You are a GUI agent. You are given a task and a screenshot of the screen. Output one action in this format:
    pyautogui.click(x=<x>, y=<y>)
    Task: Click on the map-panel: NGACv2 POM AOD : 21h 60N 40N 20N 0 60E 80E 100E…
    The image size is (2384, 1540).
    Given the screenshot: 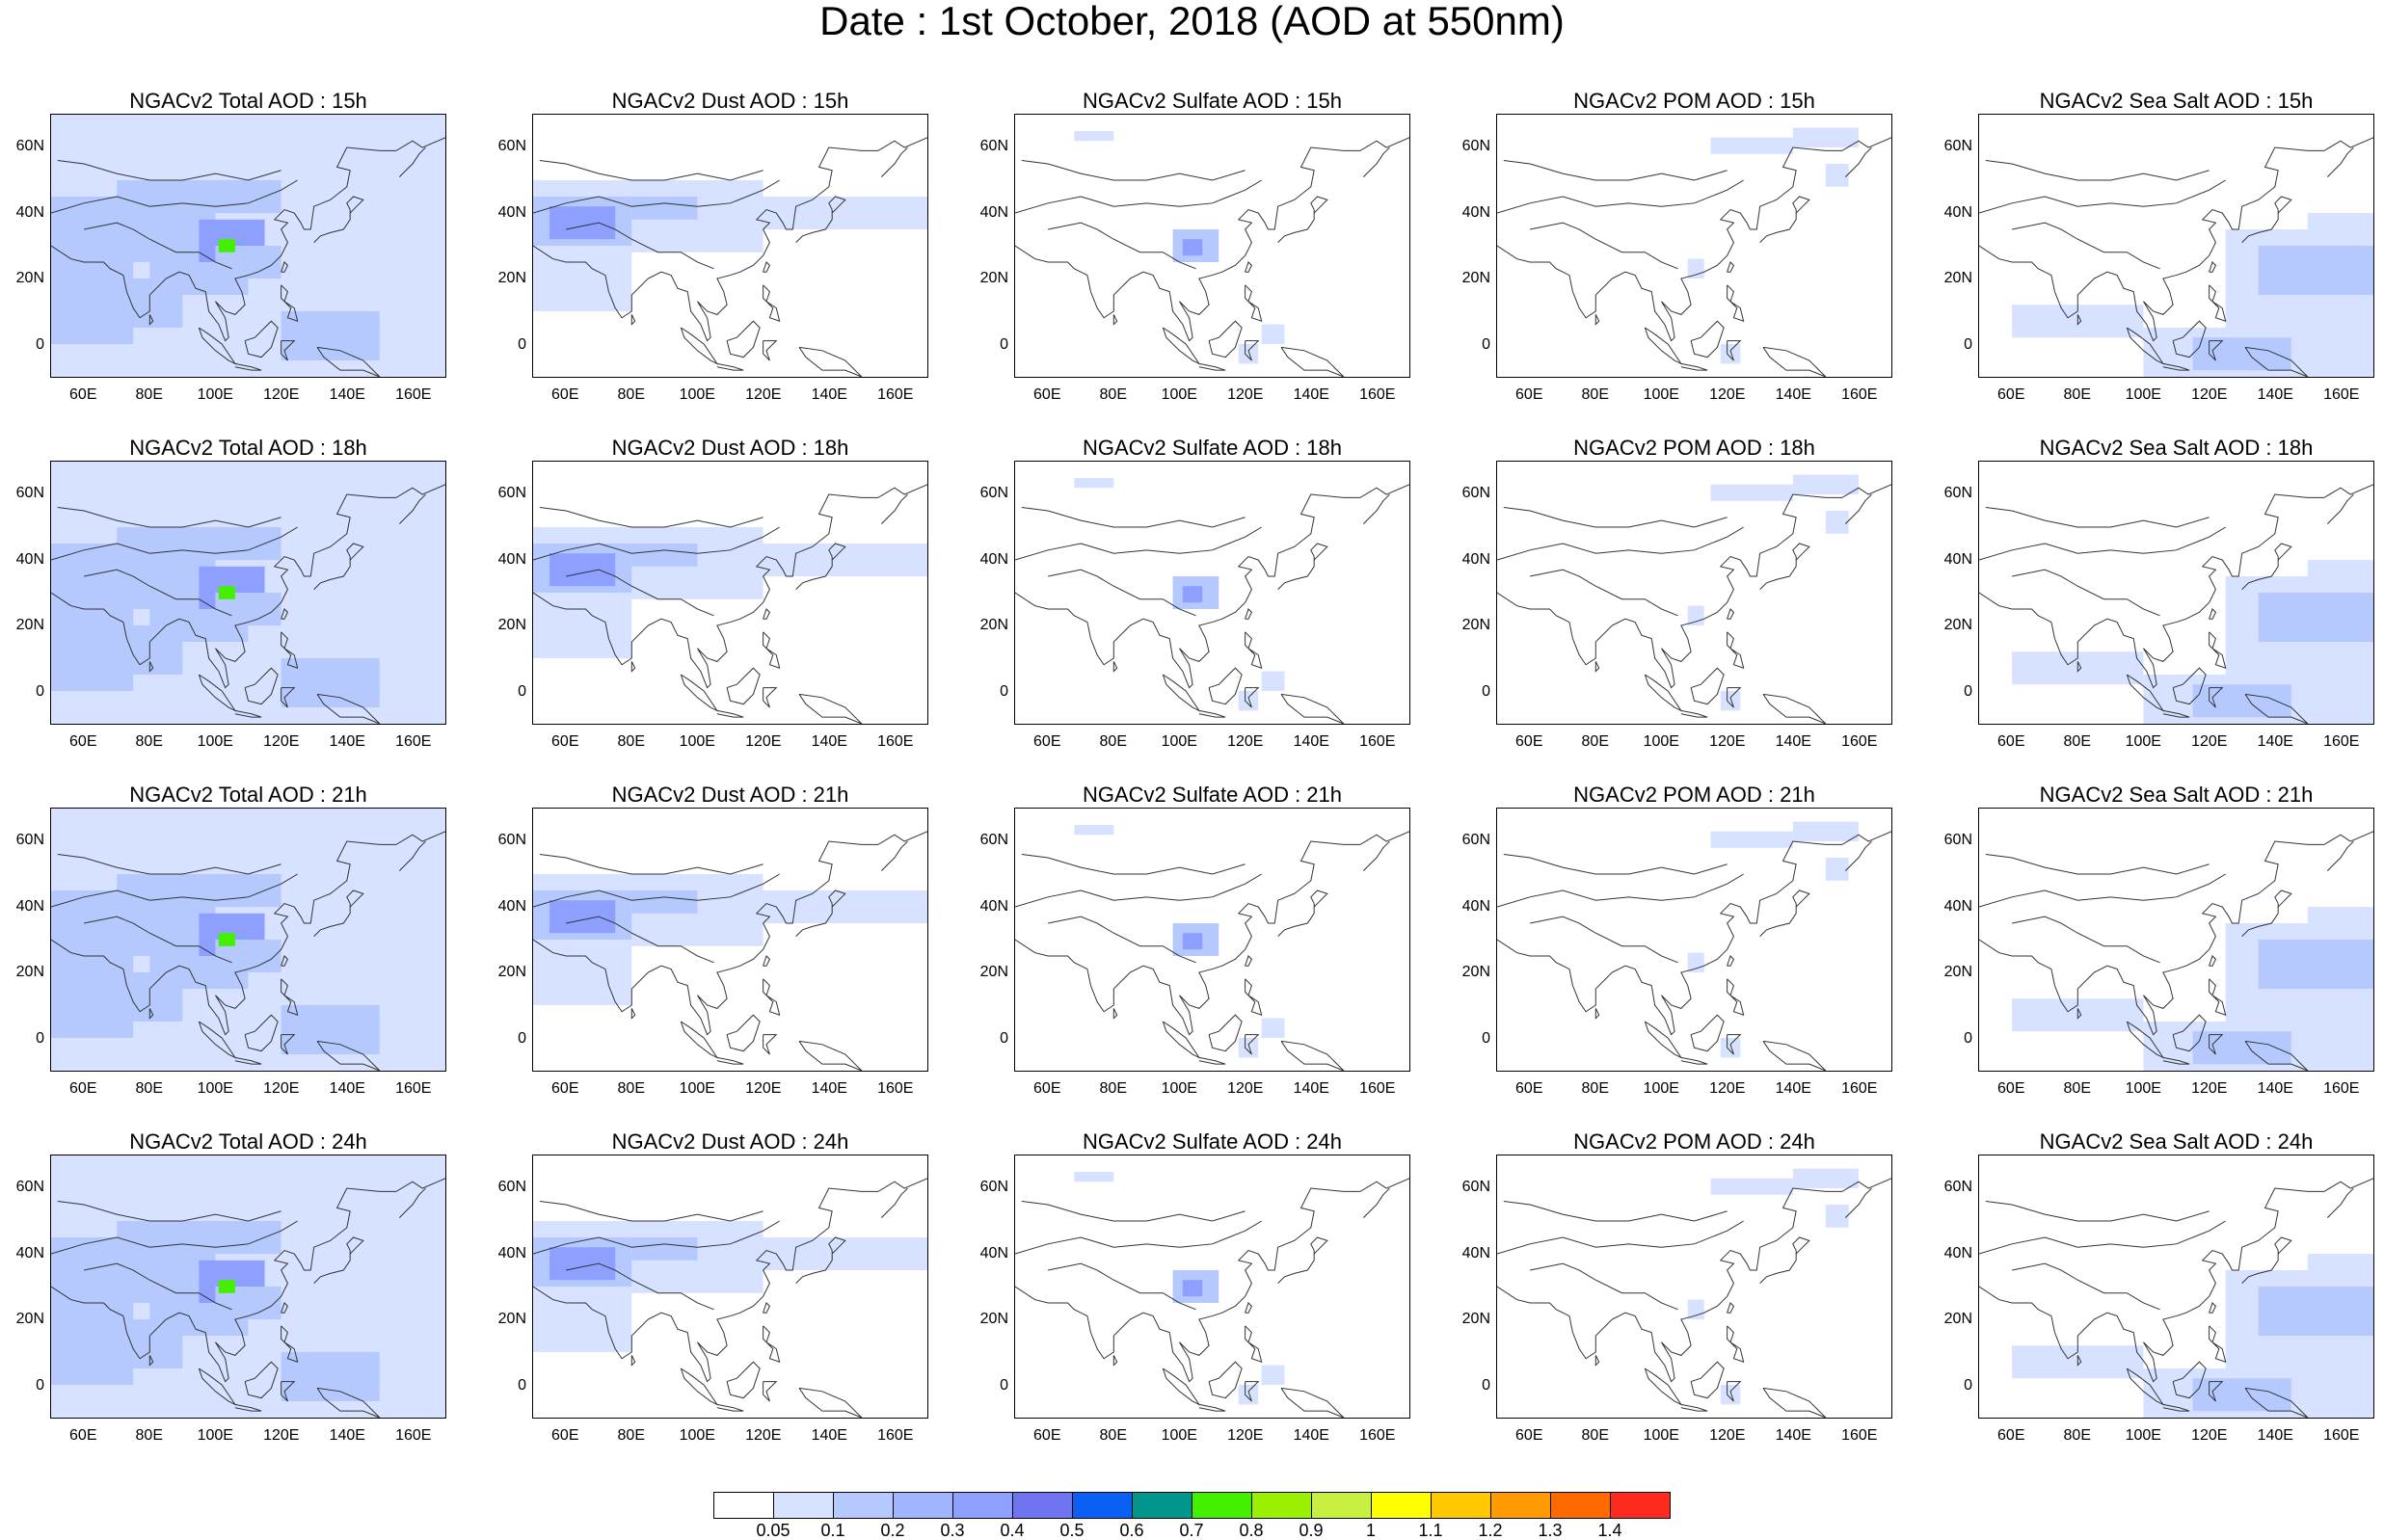 What is the action you would take?
    pyautogui.click(x=1677, y=944)
    